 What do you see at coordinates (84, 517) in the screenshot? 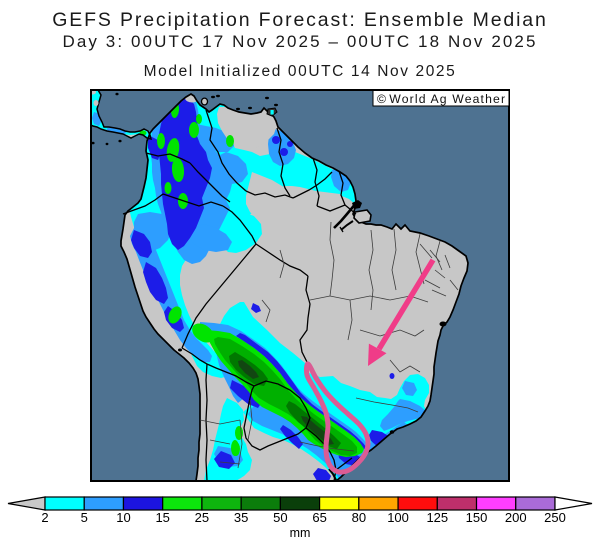
I see `svg-text: 5` at bounding box center [84, 517].